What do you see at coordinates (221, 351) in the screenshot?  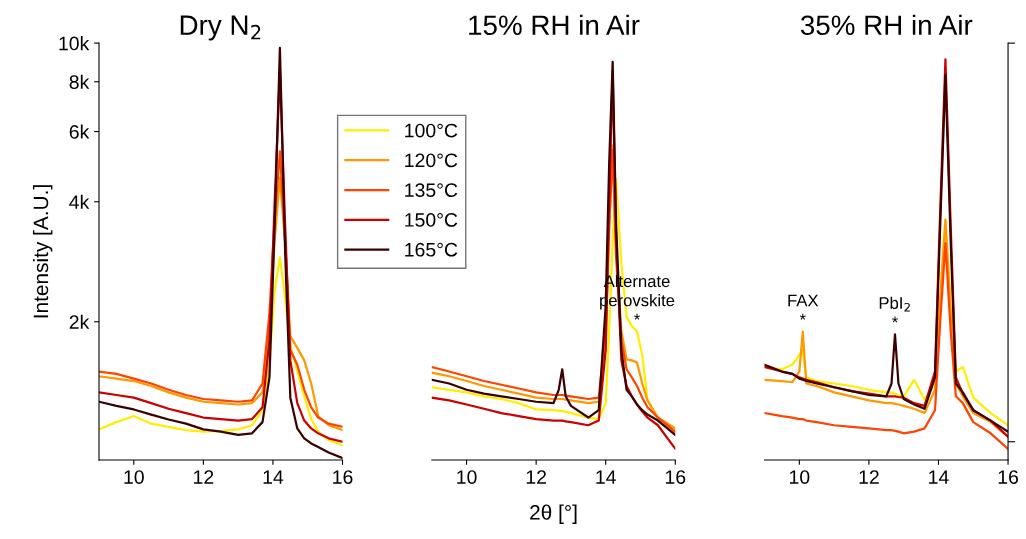 I see `line-series` at bounding box center [221, 351].